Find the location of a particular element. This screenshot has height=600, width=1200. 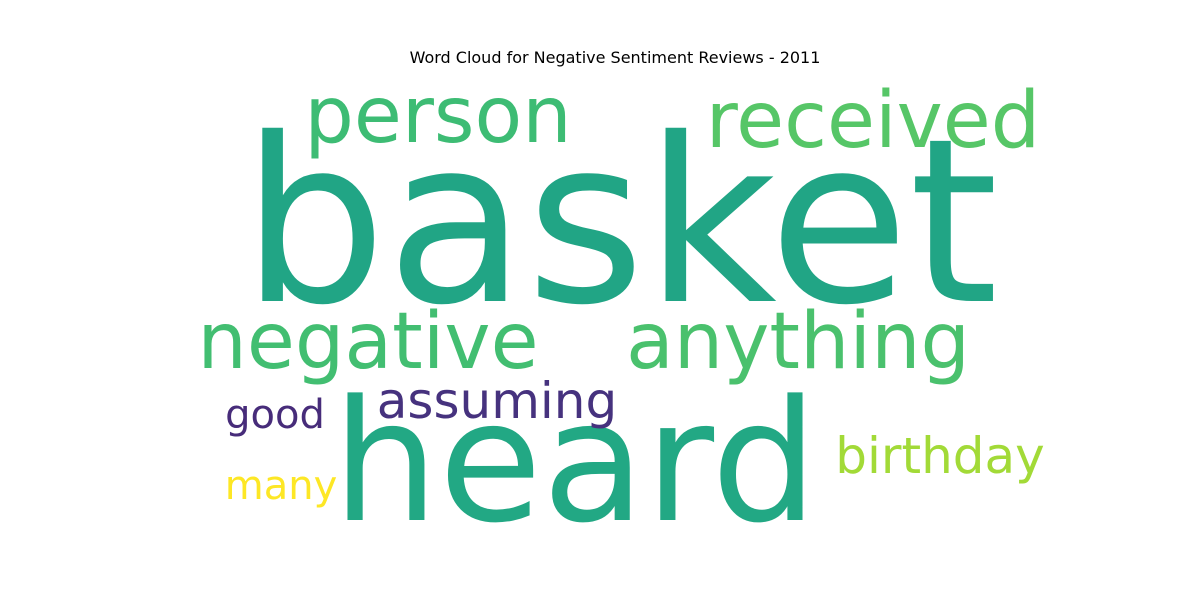

word-anything: anything is located at coordinates (798, 342).